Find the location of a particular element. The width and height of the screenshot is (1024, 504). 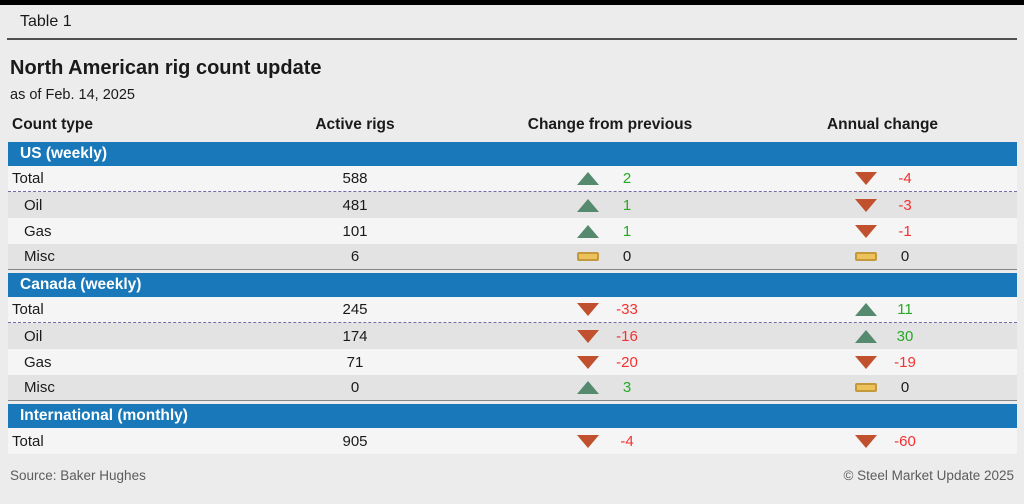

column-header-change-from-previous: Change from previous is located at coordinates (610, 124).